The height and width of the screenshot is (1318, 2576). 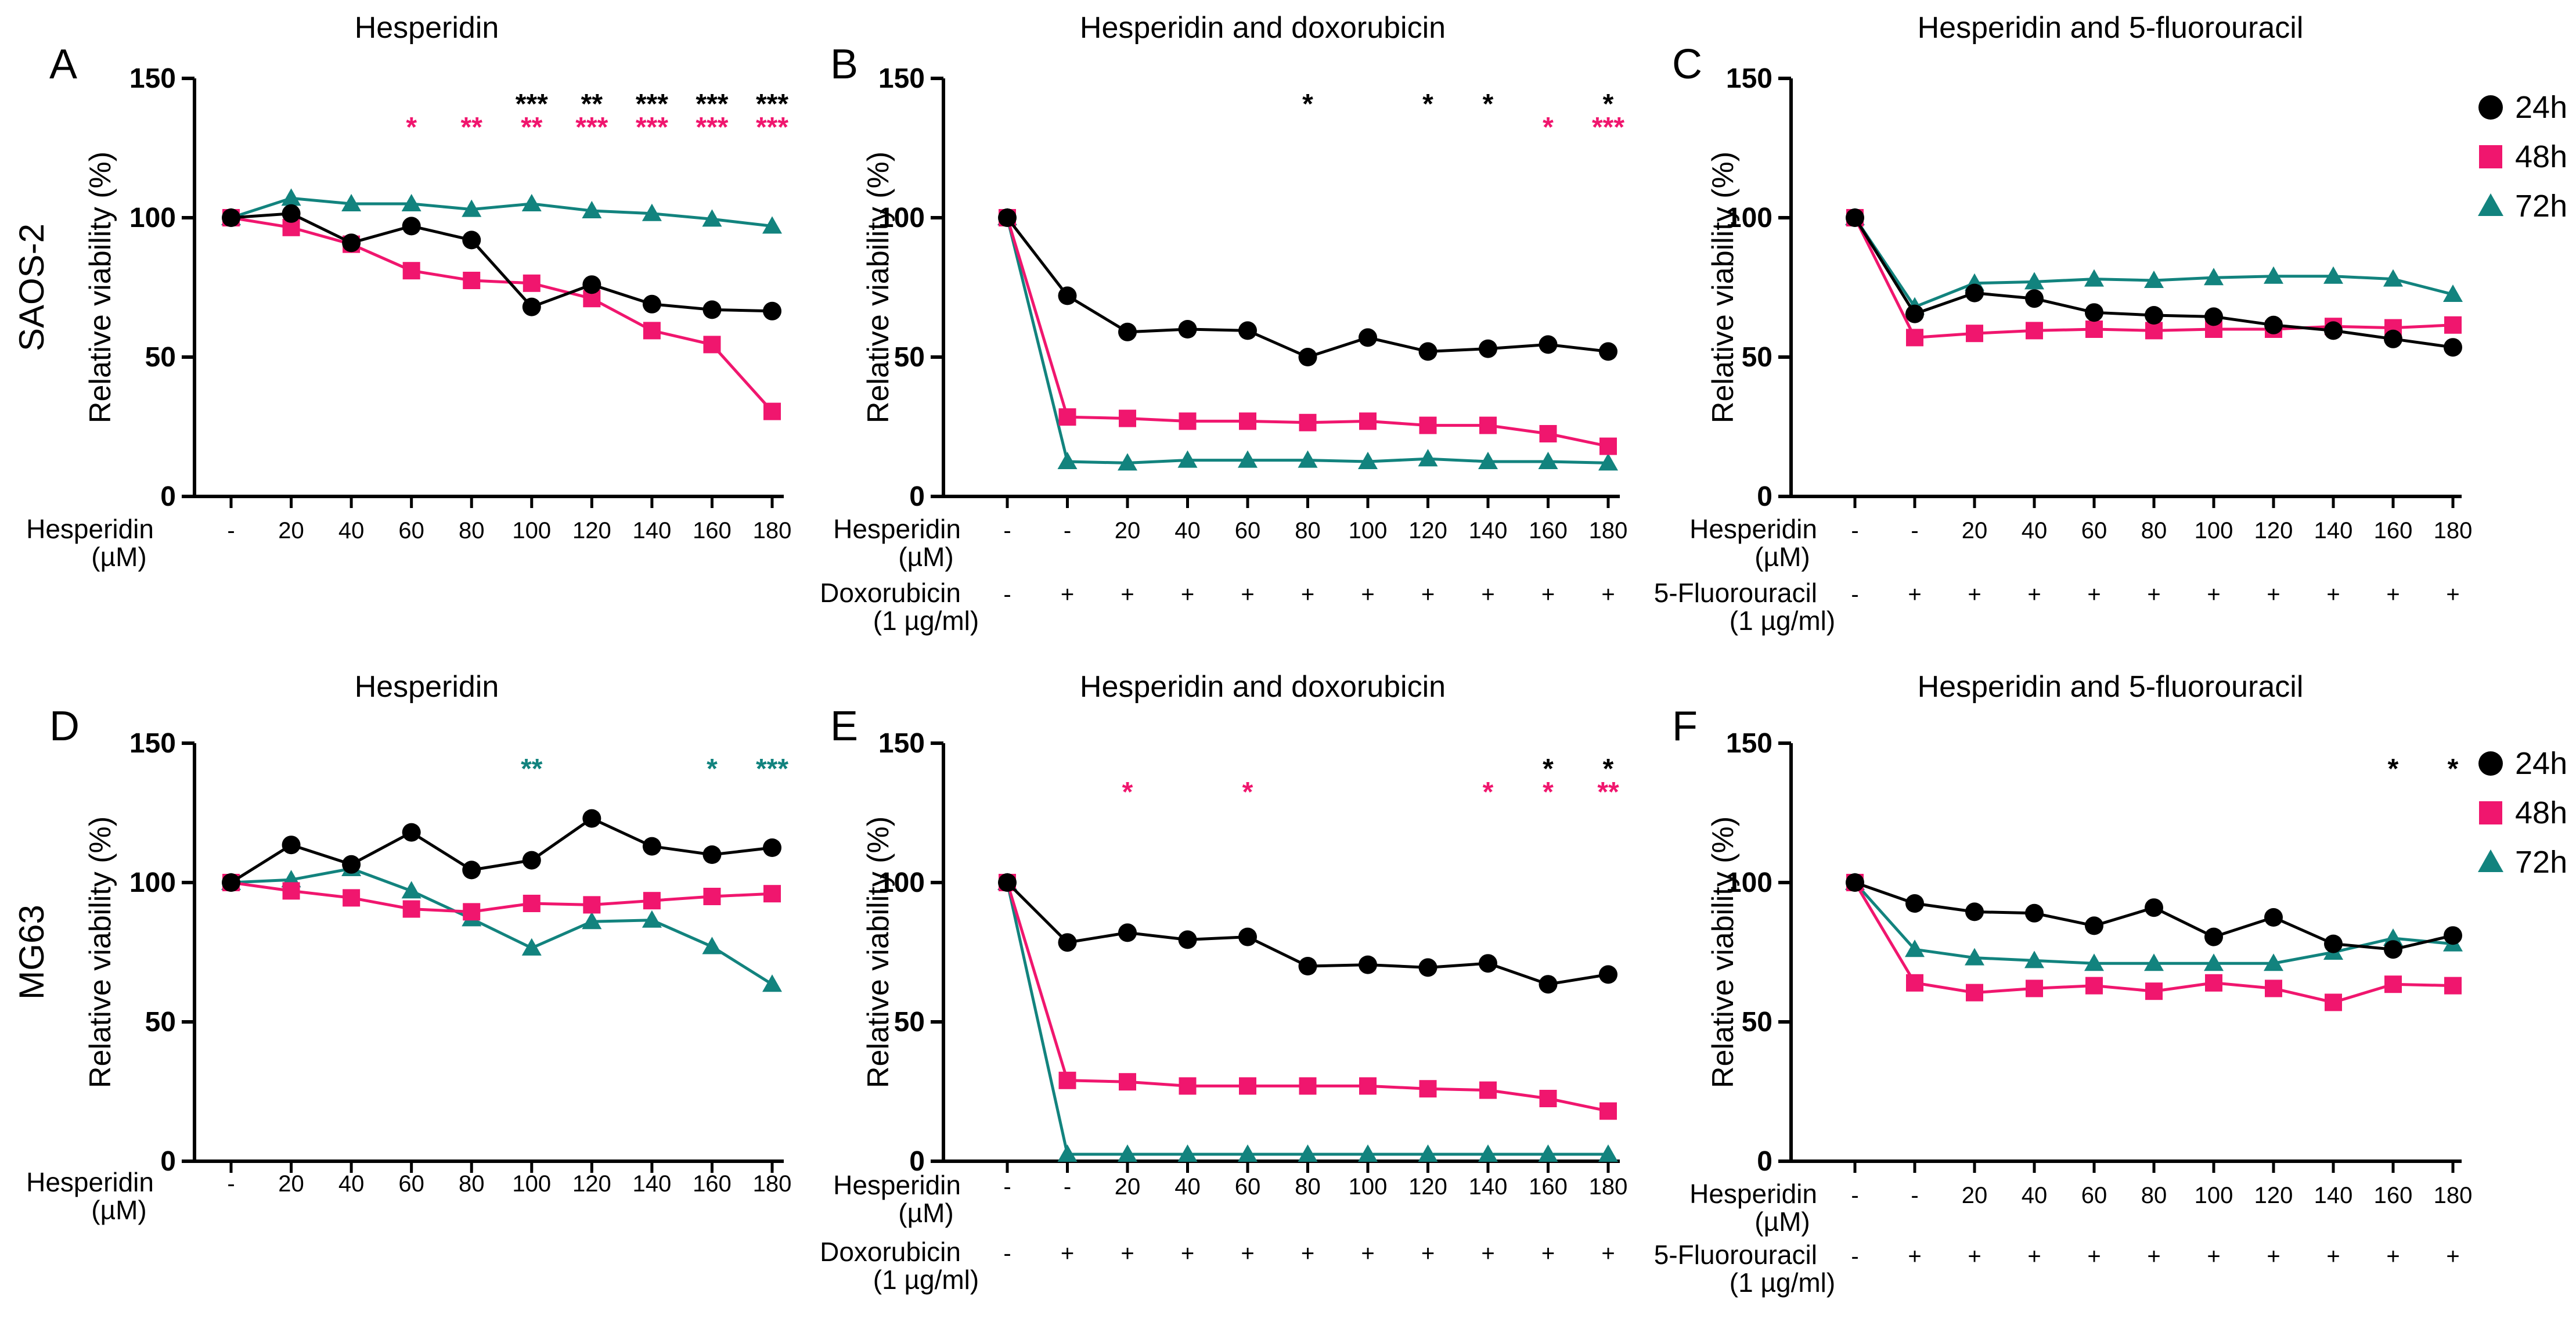 I want to click on x-tick-label: 140, so click(x=652, y=530).